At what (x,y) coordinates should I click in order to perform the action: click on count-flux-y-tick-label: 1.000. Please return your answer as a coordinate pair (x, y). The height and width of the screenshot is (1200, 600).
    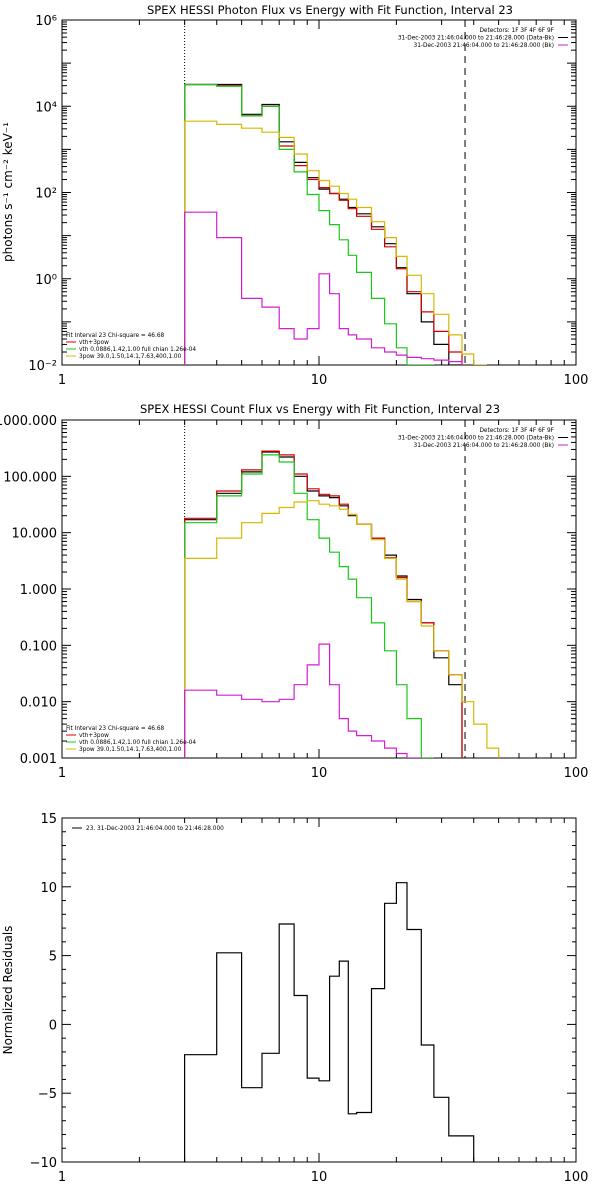
    Looking at the image, I should click on (38, 590).